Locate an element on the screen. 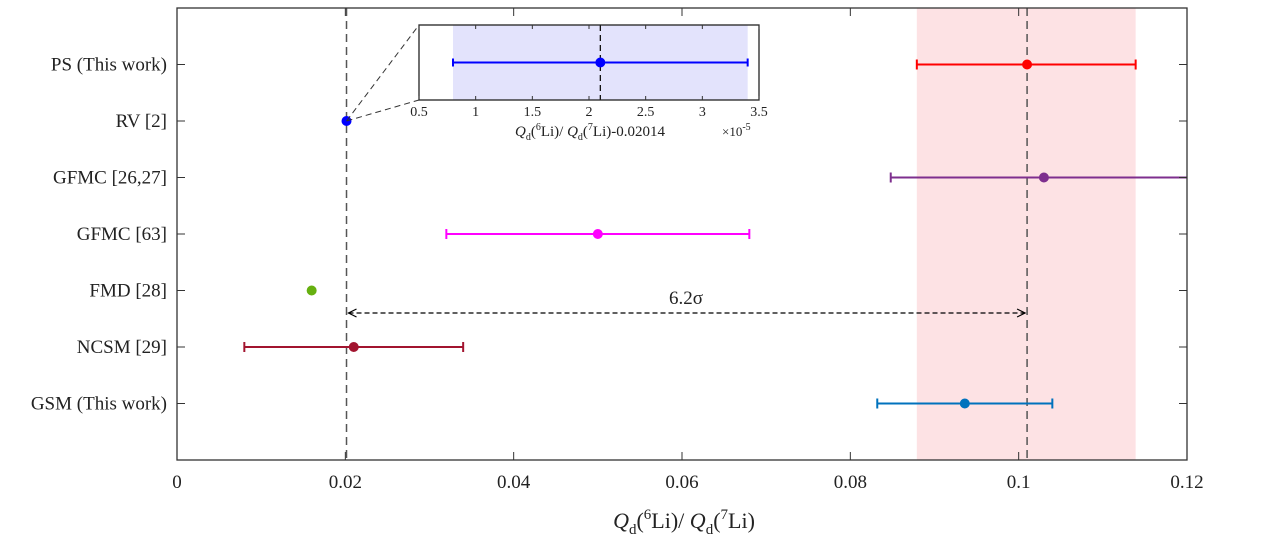  x-tick-label: 0.02 is located at coordinates (345, 482).